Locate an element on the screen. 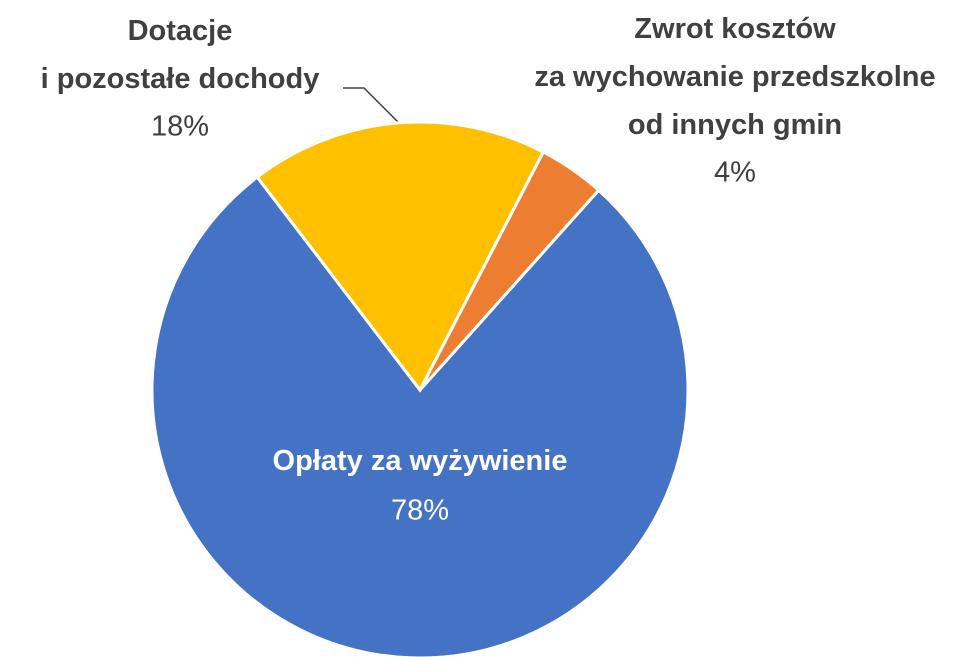  leader-line is located at coordinates (371, 105).